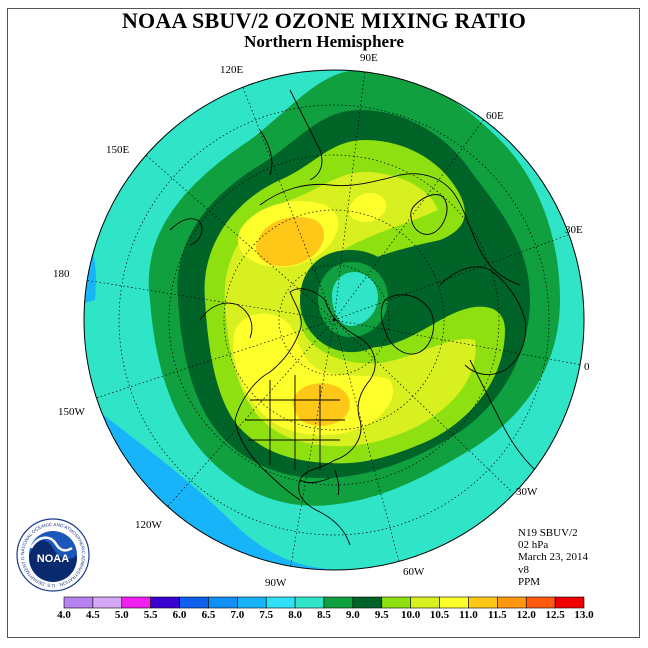  I want to click on lon-label-180: 180, so click(61, 274).